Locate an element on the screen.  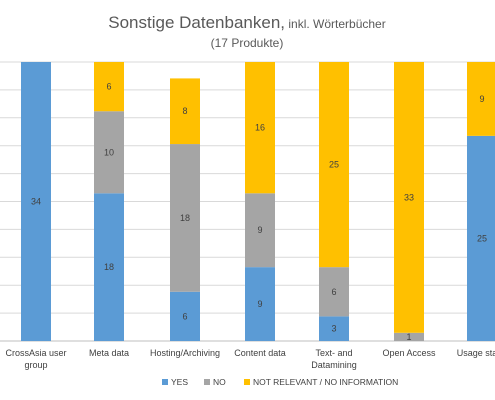
category-label: Datamining is located at coordinates (334, 365).